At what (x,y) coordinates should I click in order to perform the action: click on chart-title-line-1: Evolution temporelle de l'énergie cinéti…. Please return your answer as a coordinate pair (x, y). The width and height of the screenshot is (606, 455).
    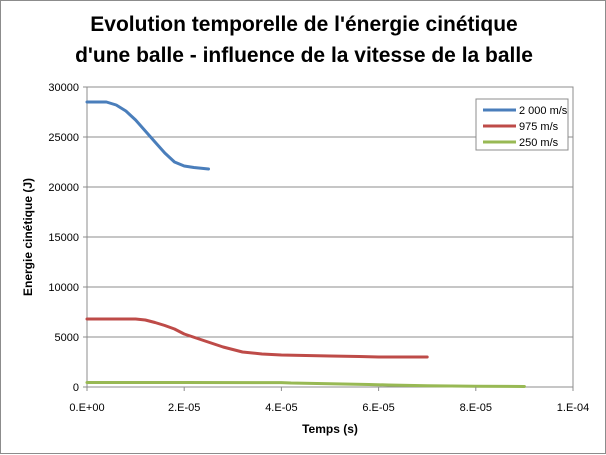
    Looking at the image, I should click on (303, 24).